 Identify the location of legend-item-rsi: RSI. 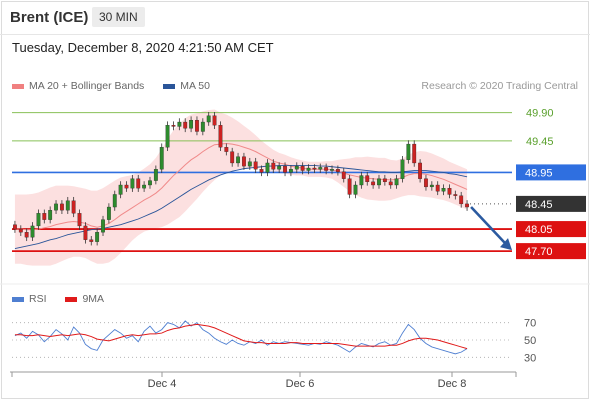
(29, 299).